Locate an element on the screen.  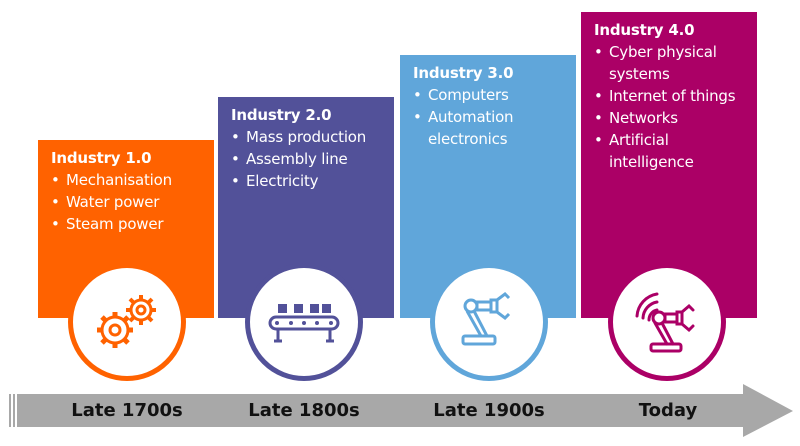
bullet-item: Cyber physical systems is located at coordinates (666, 63).